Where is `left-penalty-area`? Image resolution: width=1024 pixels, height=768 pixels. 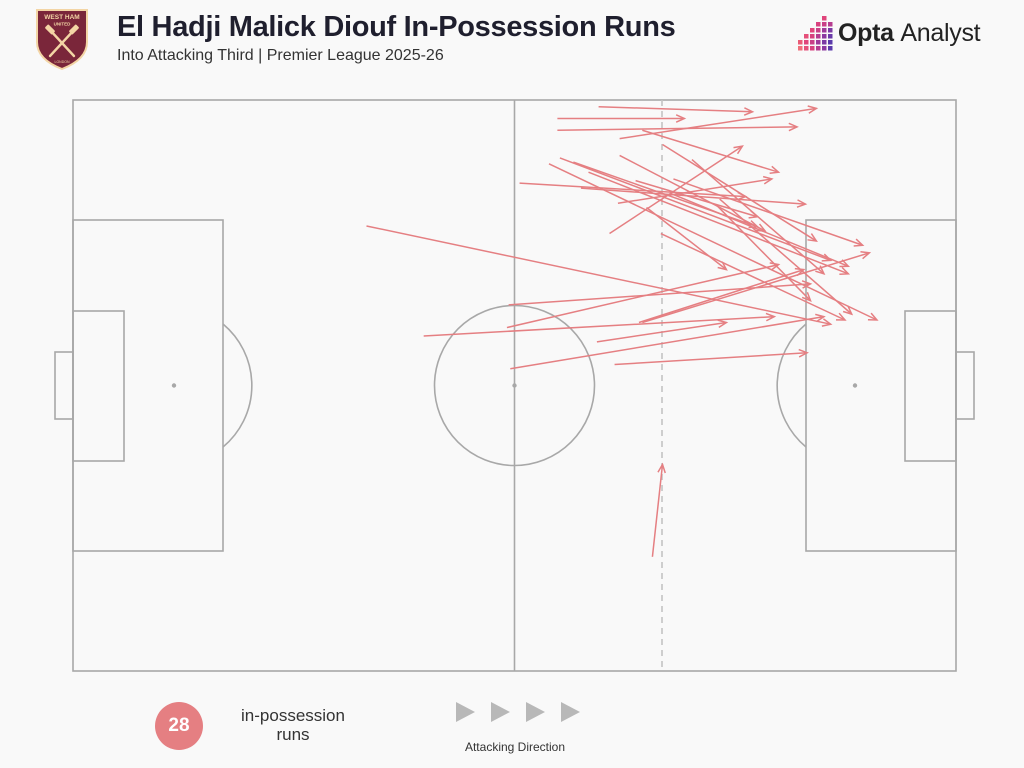 left-penalty-area is located at coordinates (148, 385).